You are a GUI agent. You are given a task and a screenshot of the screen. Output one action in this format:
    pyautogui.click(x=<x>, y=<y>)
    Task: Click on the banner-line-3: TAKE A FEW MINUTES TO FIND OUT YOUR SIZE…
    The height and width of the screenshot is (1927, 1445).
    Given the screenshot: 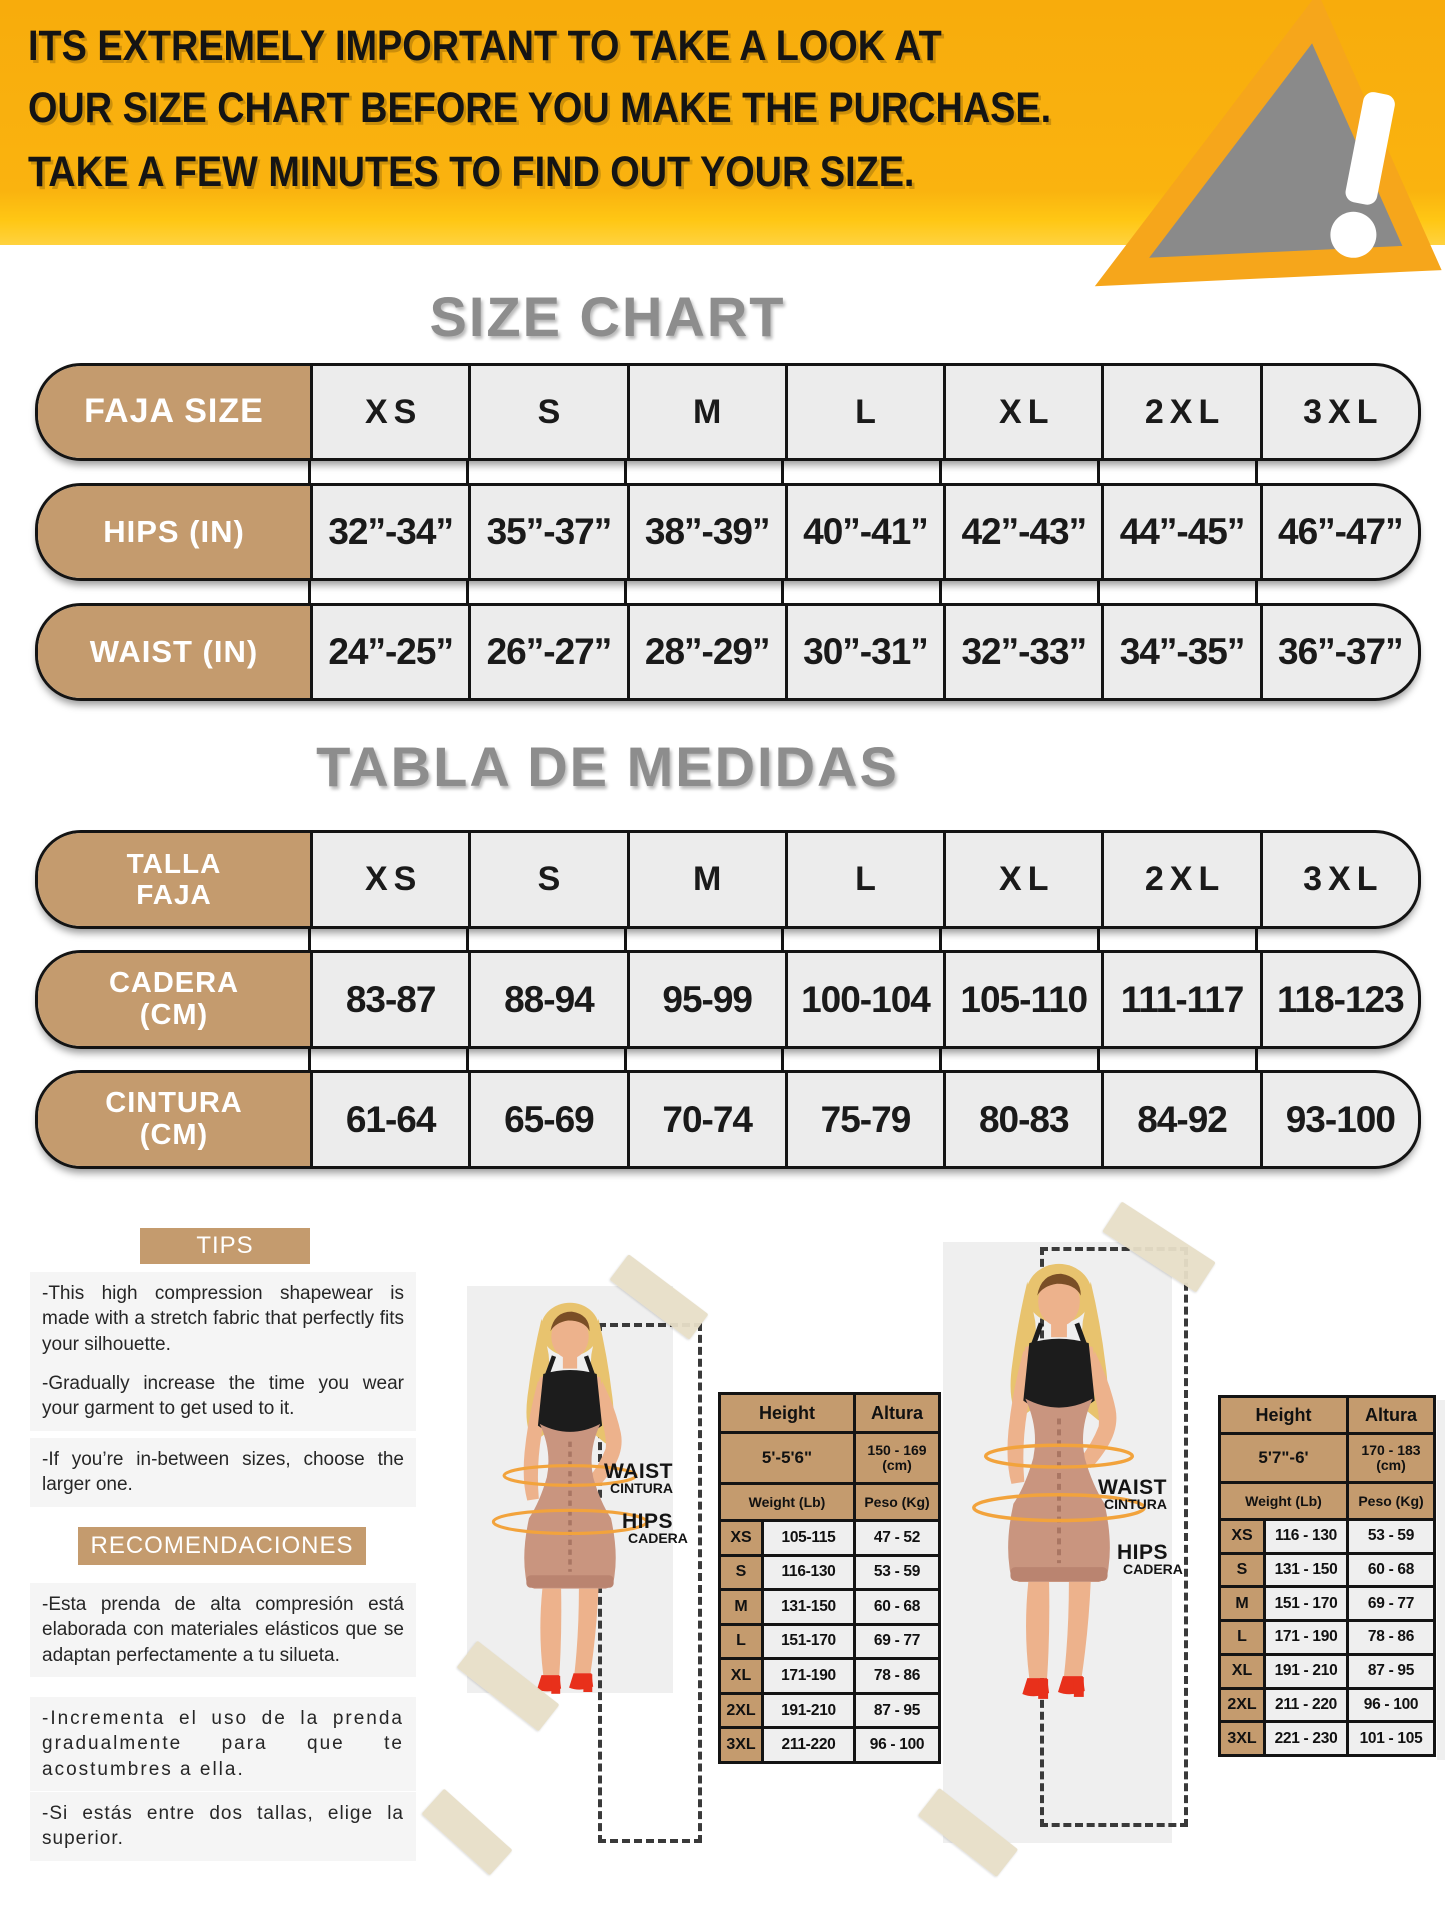 What is the action you would take?
    pyautogui.click(x=471, y=172)
    